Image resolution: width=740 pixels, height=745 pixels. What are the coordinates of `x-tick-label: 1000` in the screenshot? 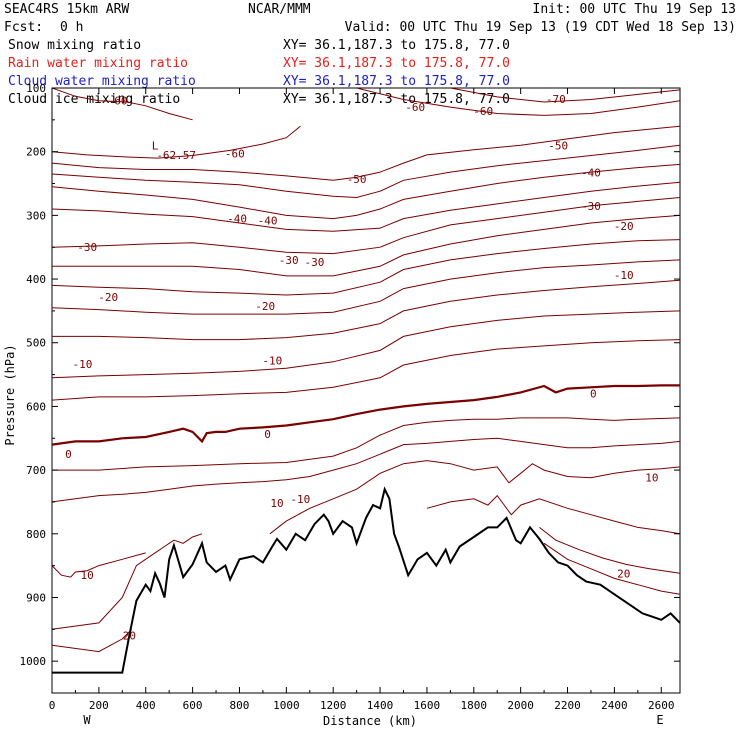 It's located at (286, 705).